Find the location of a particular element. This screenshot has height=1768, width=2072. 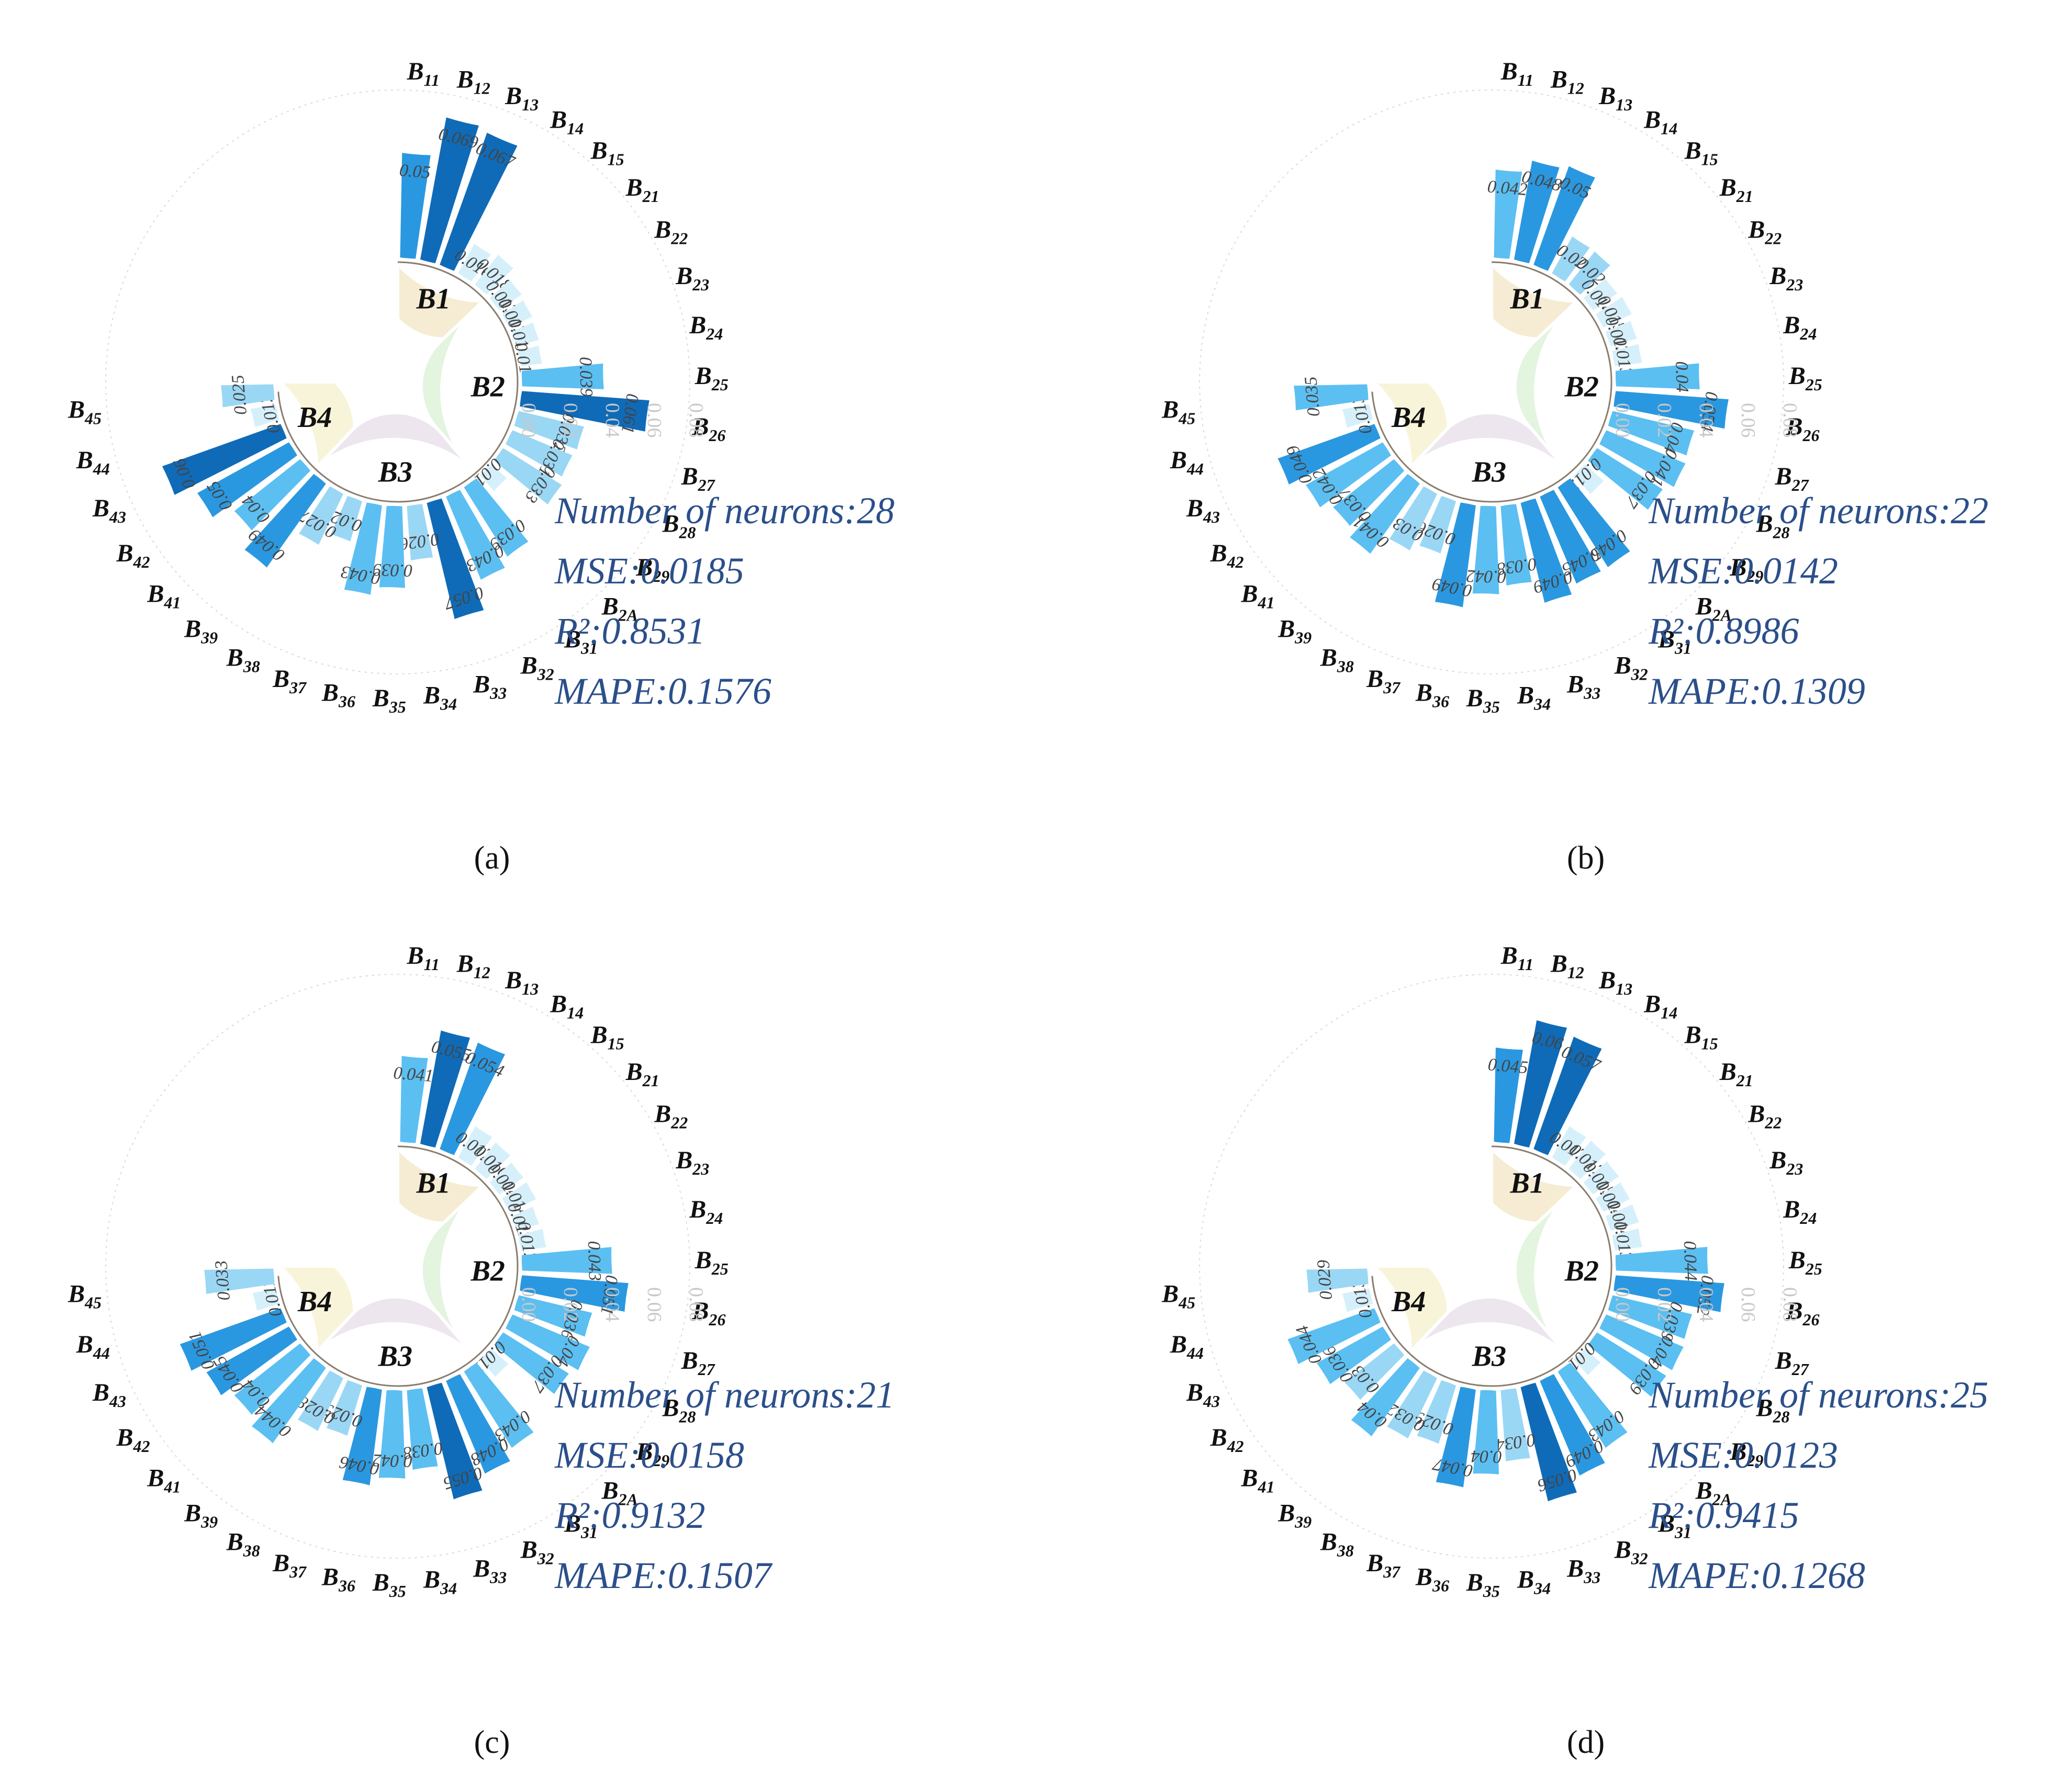

bar-B23 is located at coordinates (525, 1219).